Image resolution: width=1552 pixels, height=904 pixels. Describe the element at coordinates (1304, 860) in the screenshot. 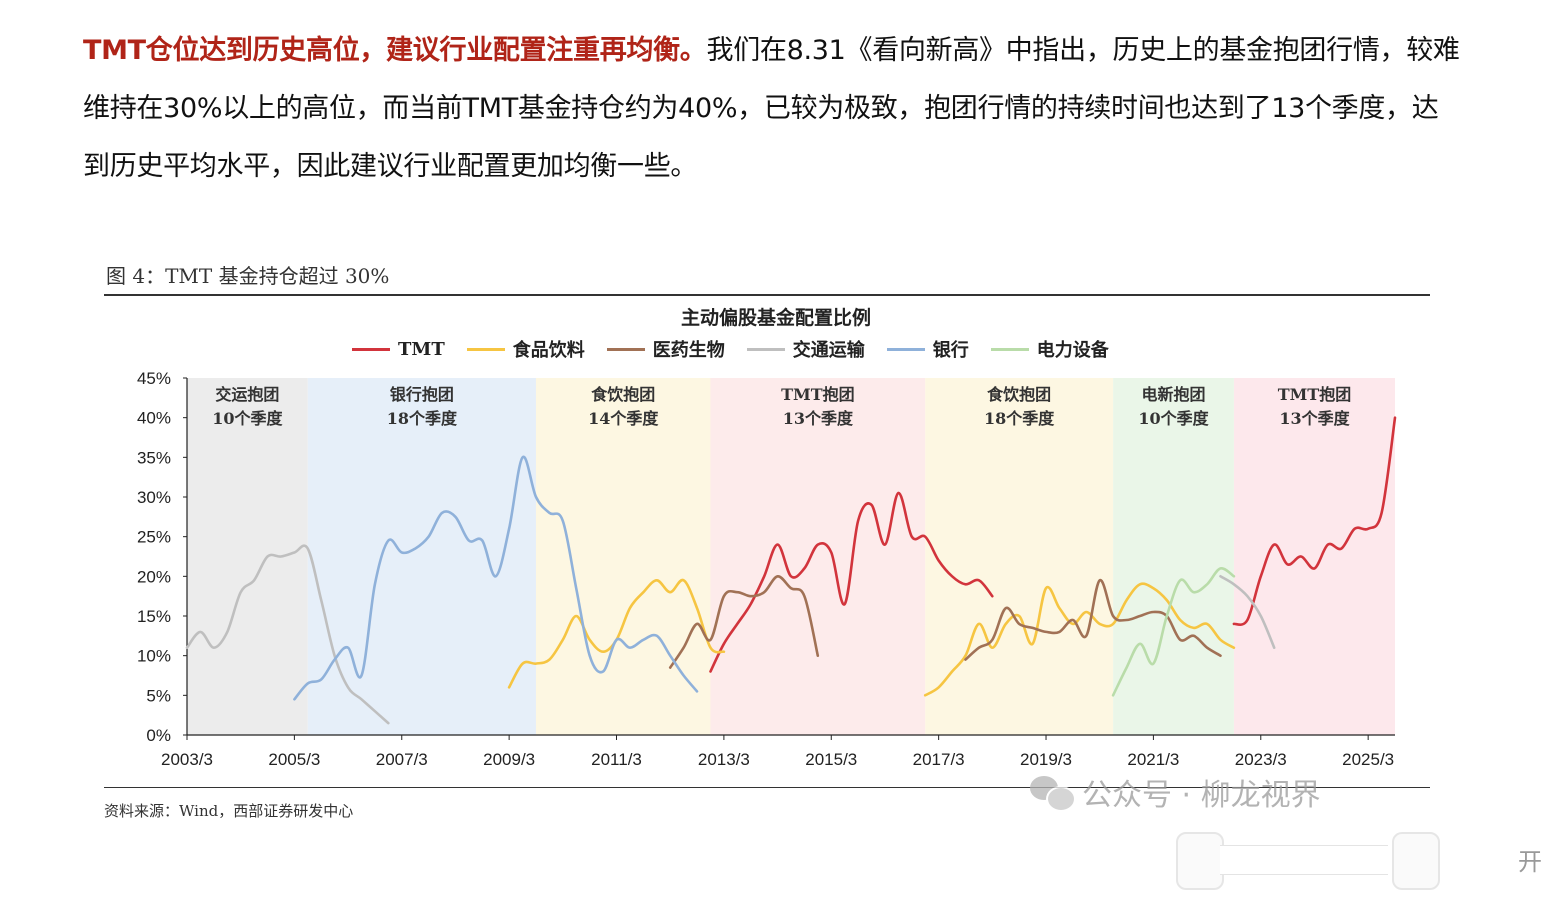

I see `page-scrubber` at that location.